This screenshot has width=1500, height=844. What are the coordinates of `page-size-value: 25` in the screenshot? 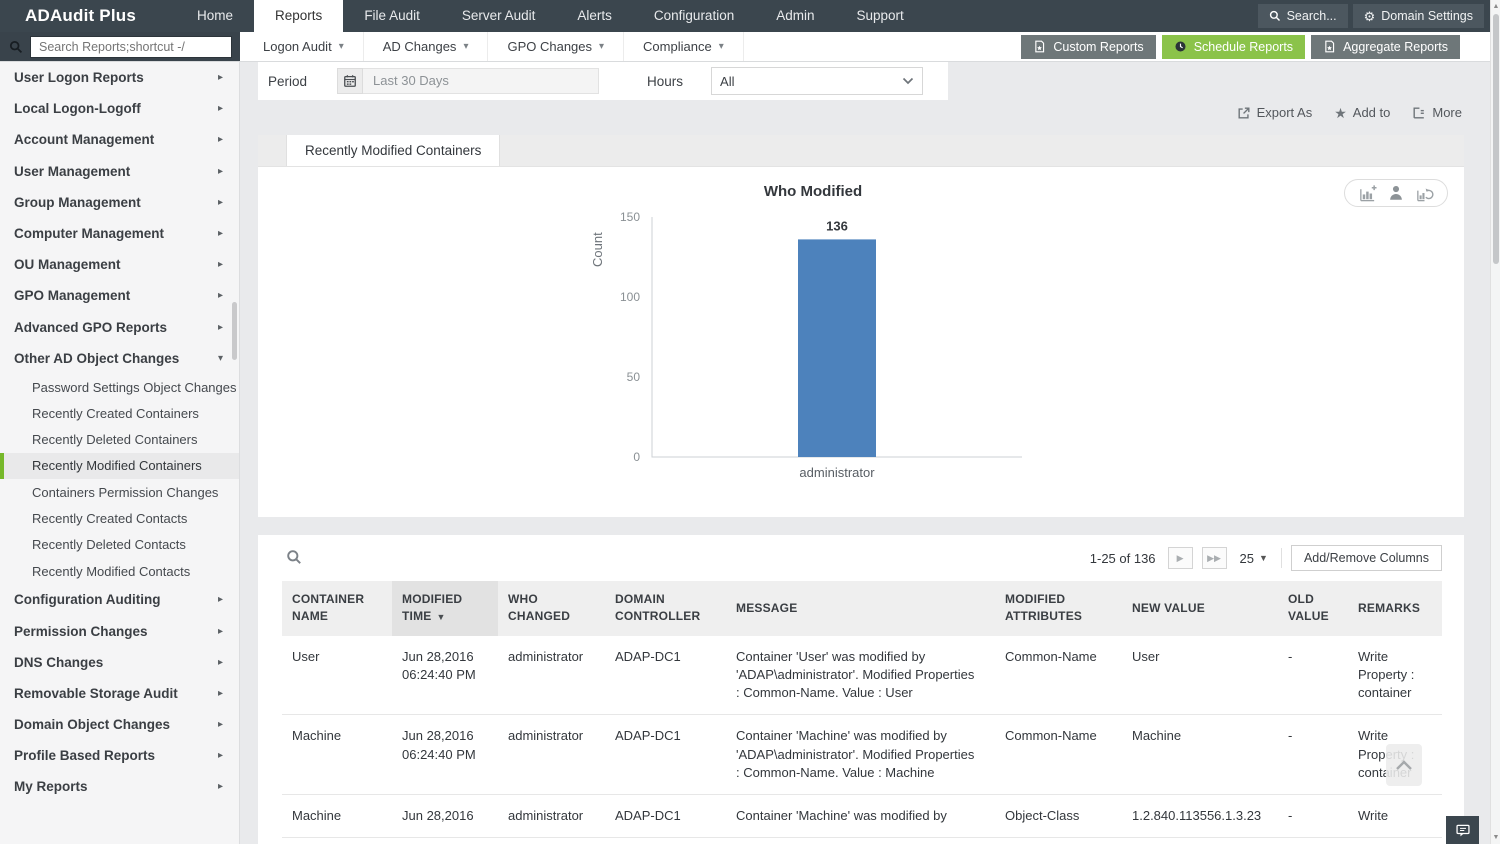 It's located at (1247, 558).